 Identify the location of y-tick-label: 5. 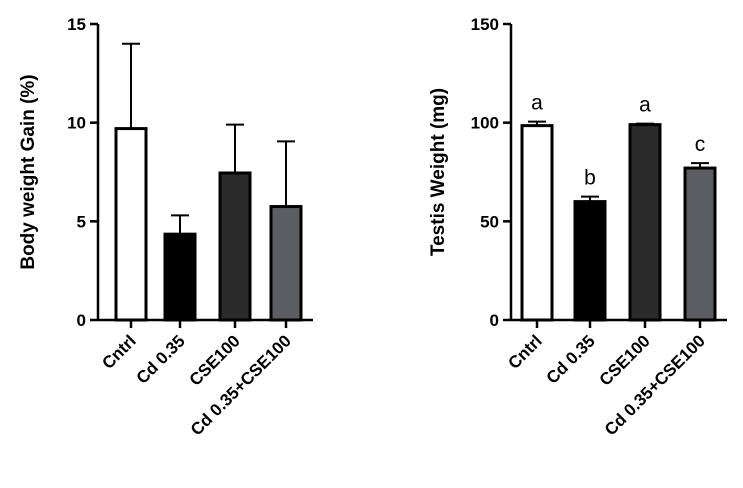
(81, 221).